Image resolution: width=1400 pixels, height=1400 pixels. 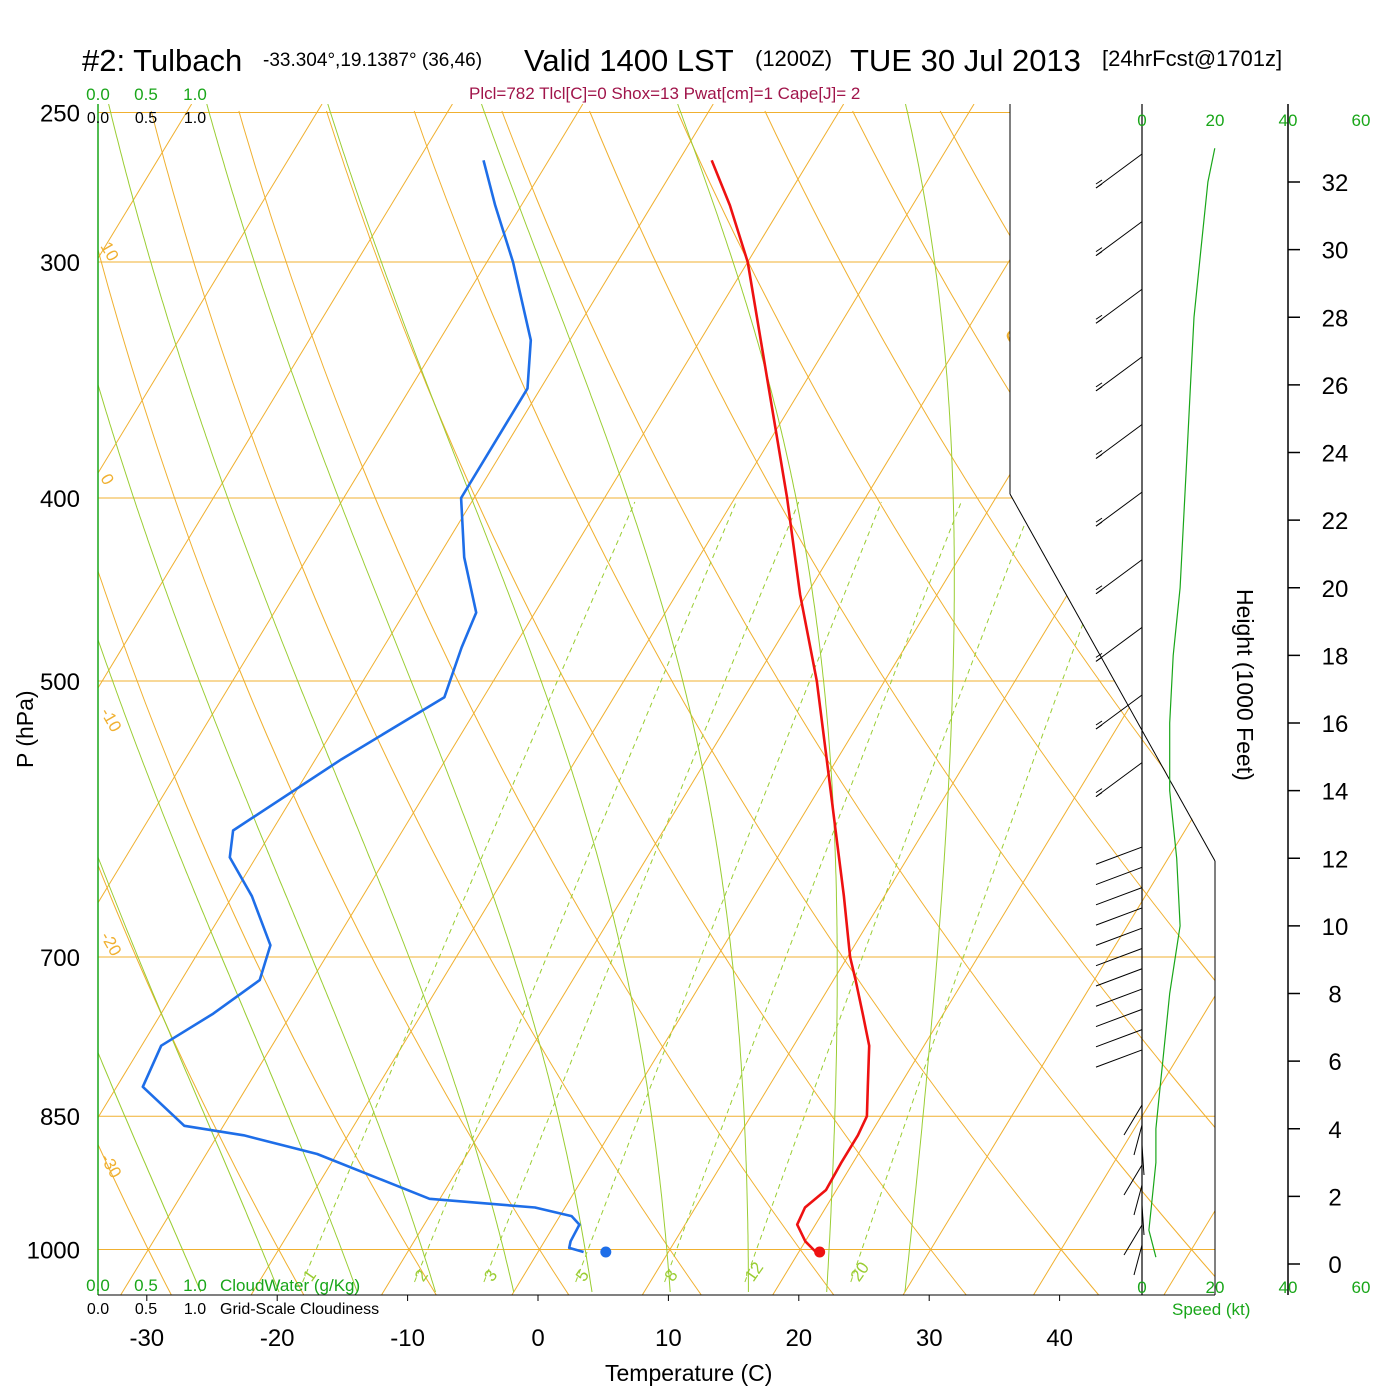 What do you see at coordinates (1334, 1265) in the screenshot?
I see `height-tick-label: 0` at bounding box center [1334, 1265].